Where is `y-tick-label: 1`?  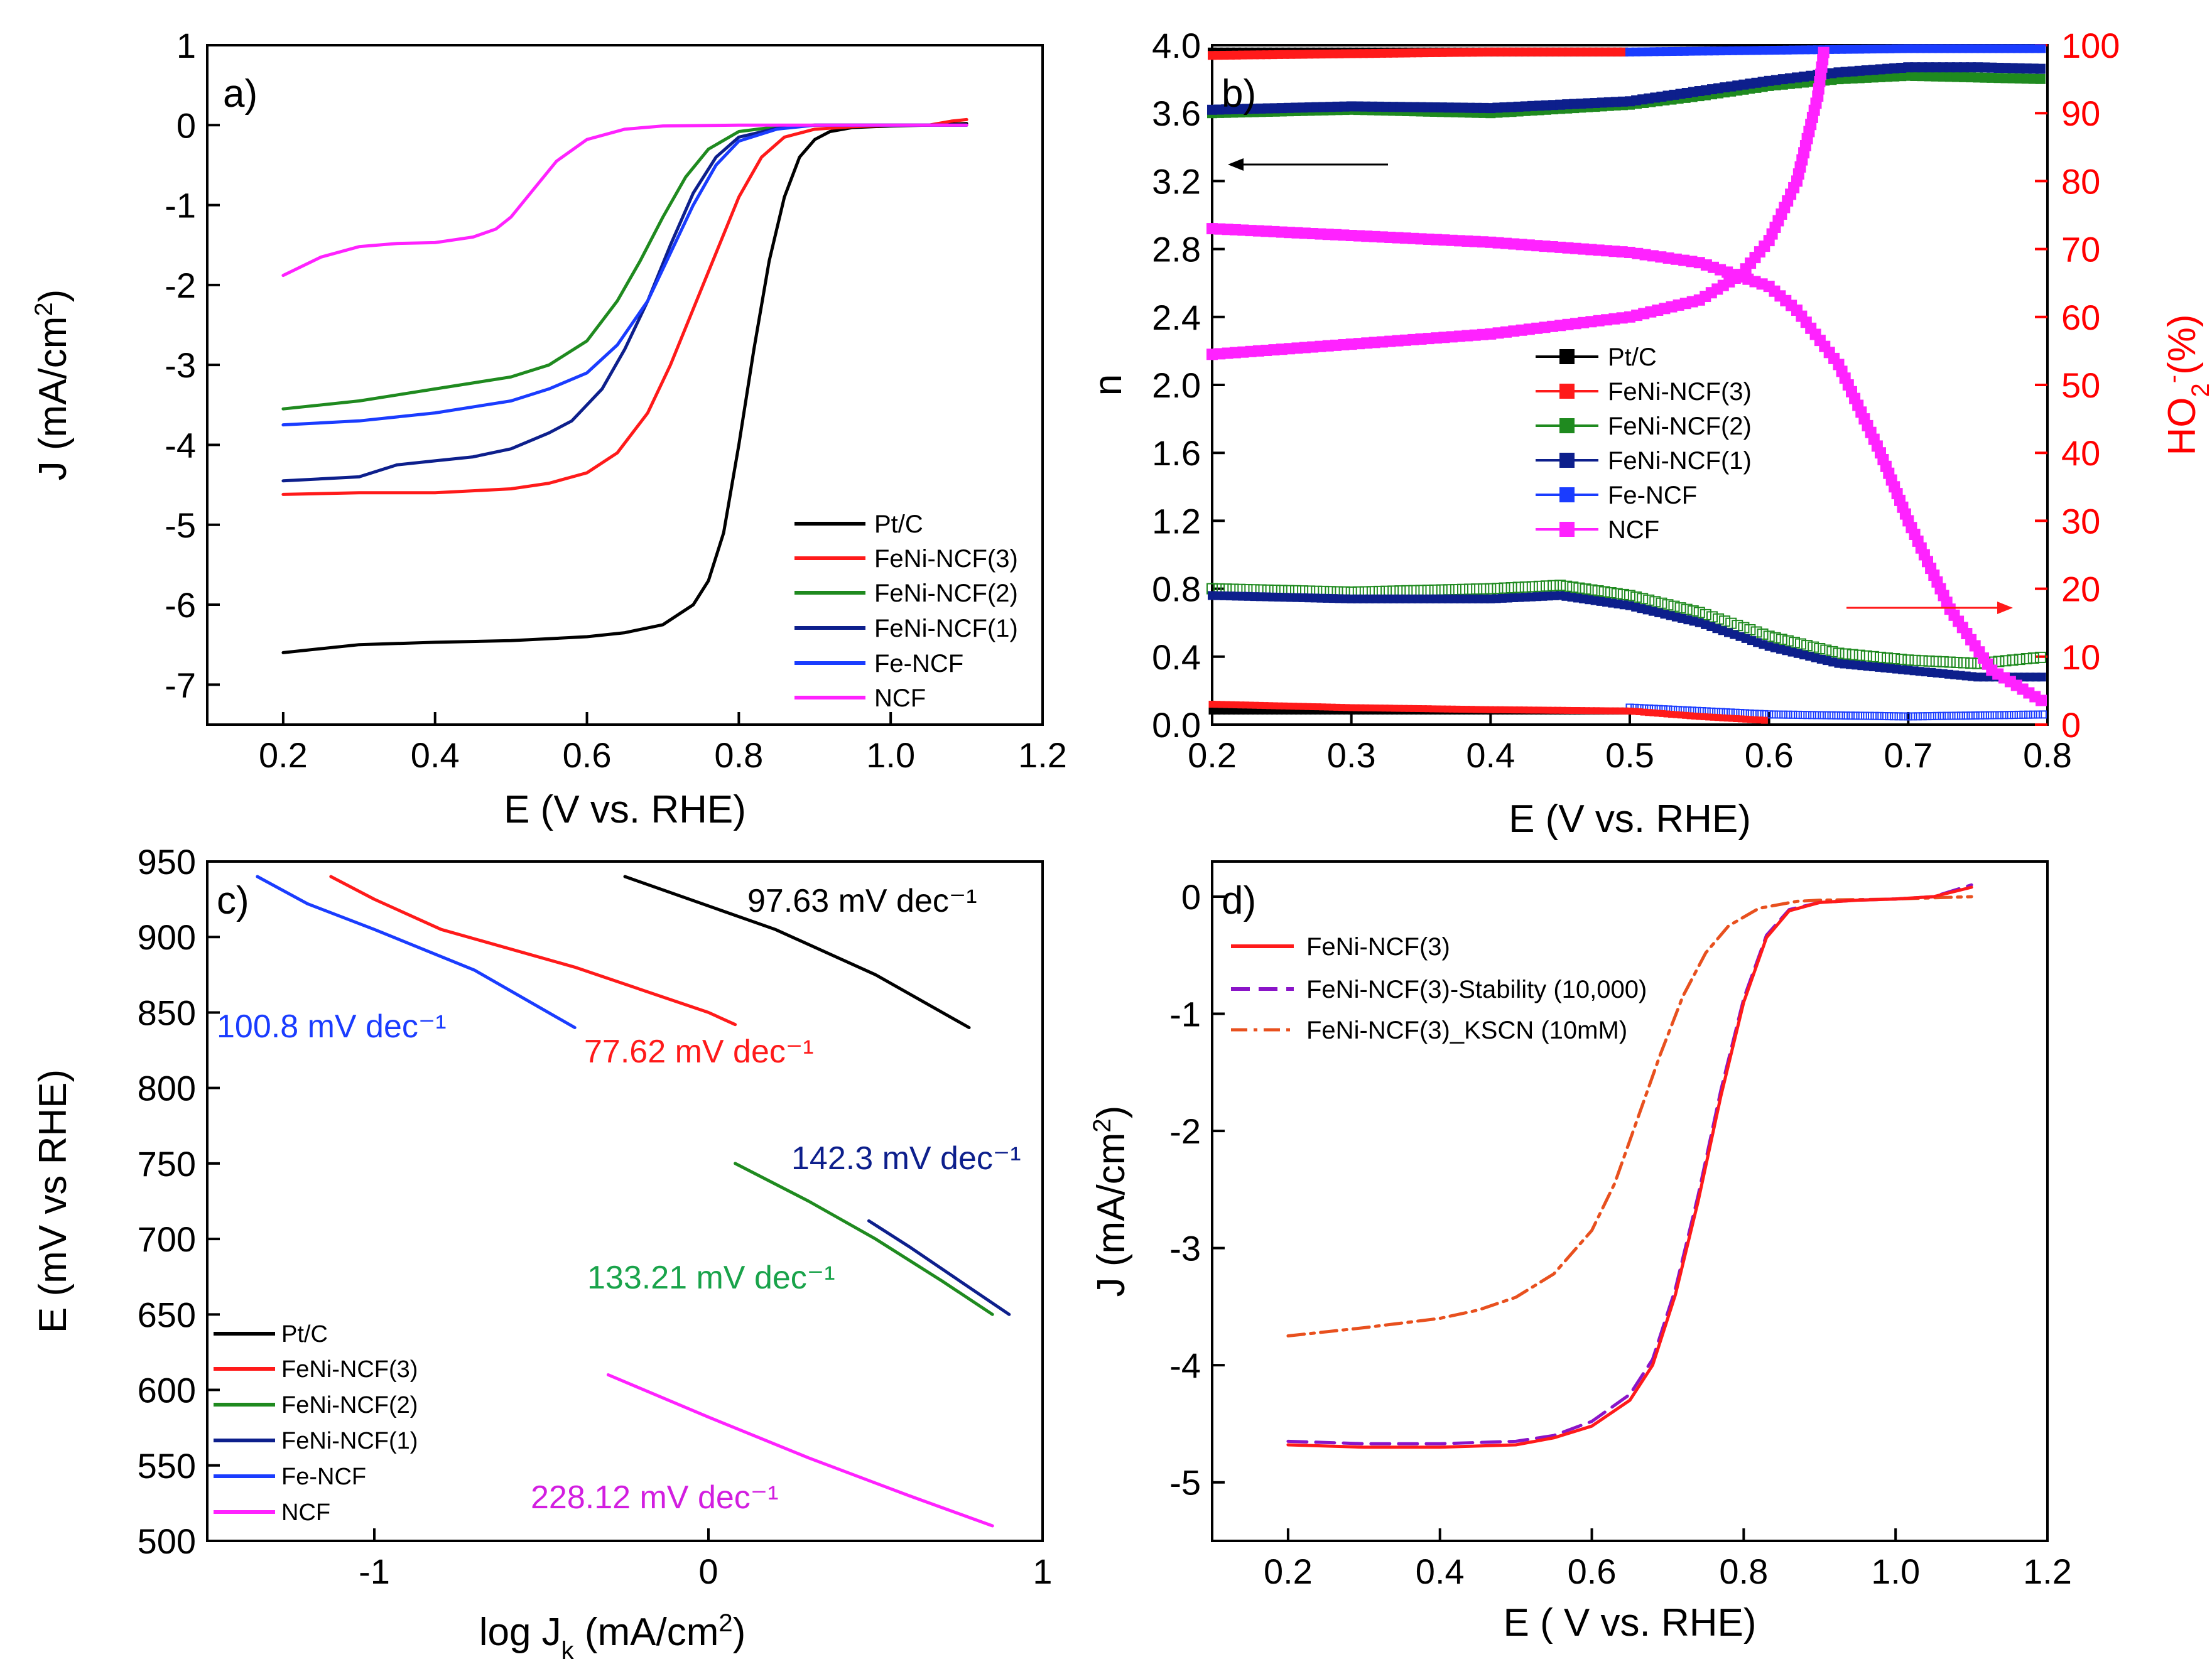
y-tick-label: 1 is located at coordinates (186, 45).